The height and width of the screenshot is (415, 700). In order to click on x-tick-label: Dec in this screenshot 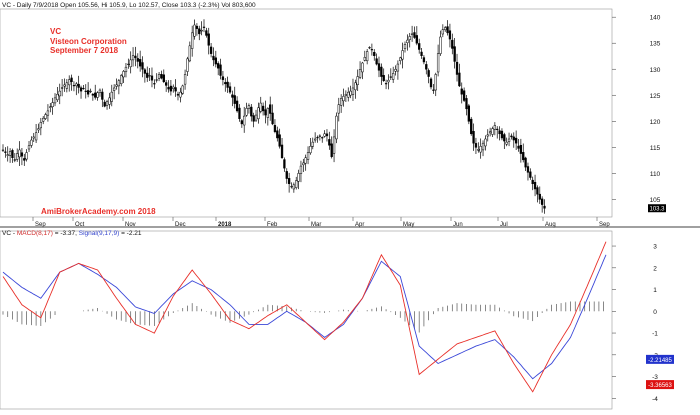, I will do `click(180, 225)`.